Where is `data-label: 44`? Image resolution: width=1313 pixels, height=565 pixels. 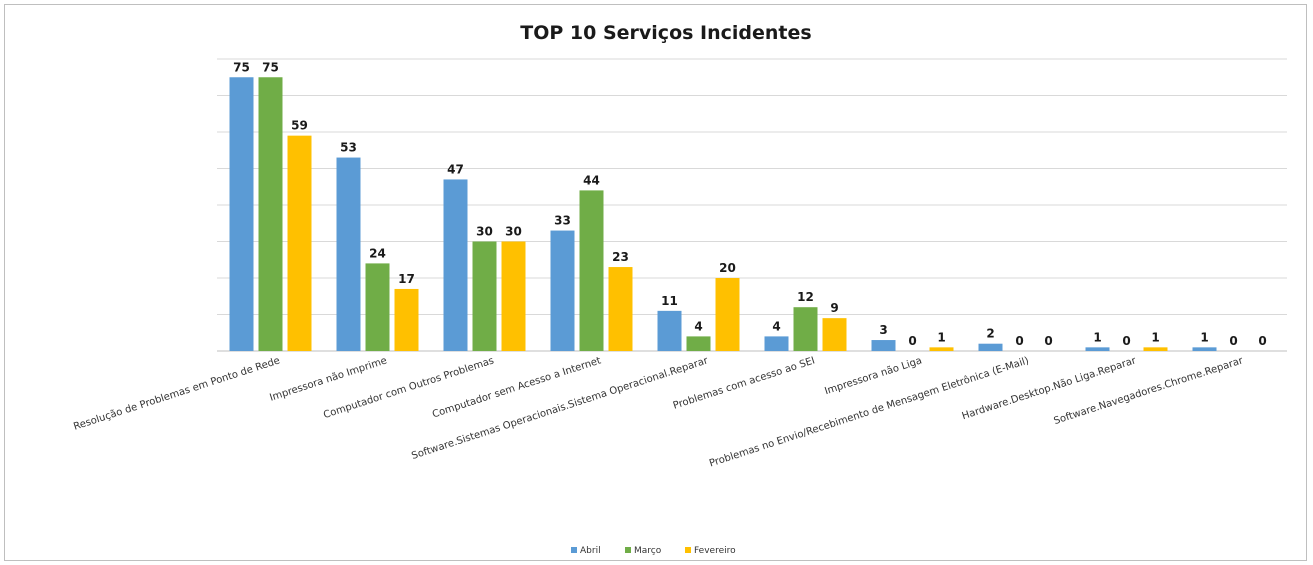 data-label: 44 is located at coordinates (591, 180).